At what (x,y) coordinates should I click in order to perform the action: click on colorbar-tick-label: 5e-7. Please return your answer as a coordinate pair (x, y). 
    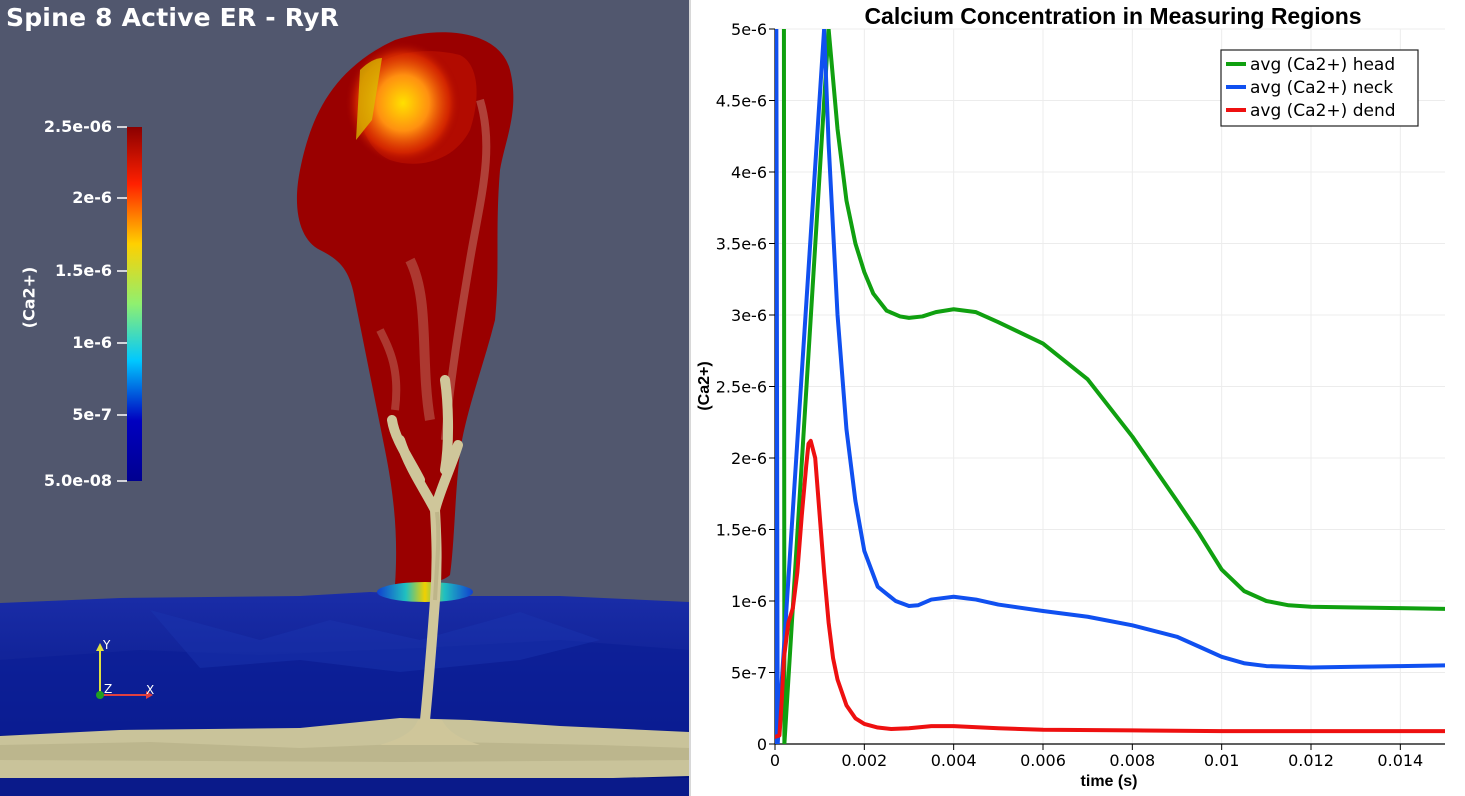
    Looking at the image, I should click on (92, 414).